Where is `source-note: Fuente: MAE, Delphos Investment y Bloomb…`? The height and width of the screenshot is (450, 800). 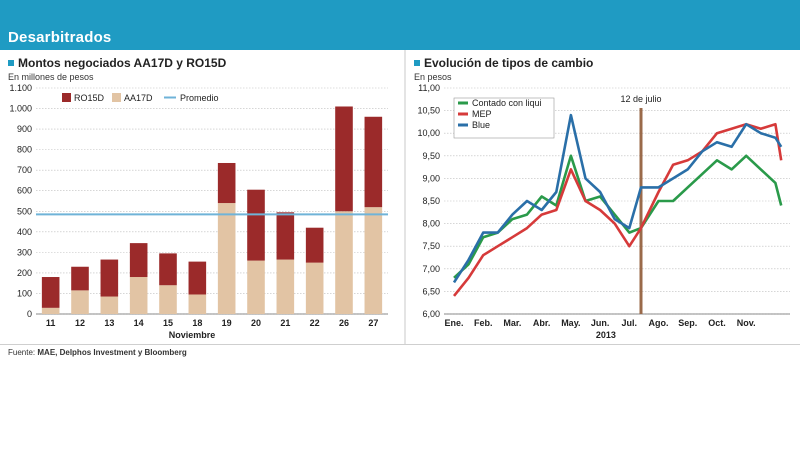 source-note: Fuente: MAE, Delphos Investment y Bloomb… is located at coordinates (97, 352).